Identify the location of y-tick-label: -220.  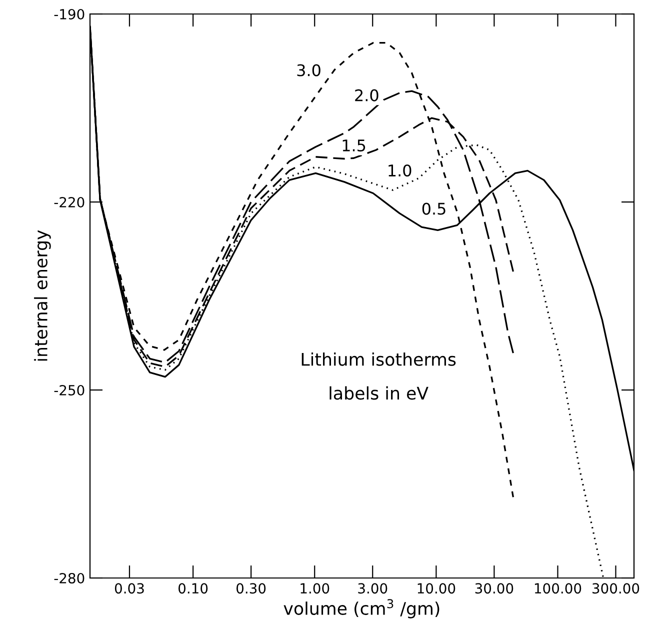
(69, 202).